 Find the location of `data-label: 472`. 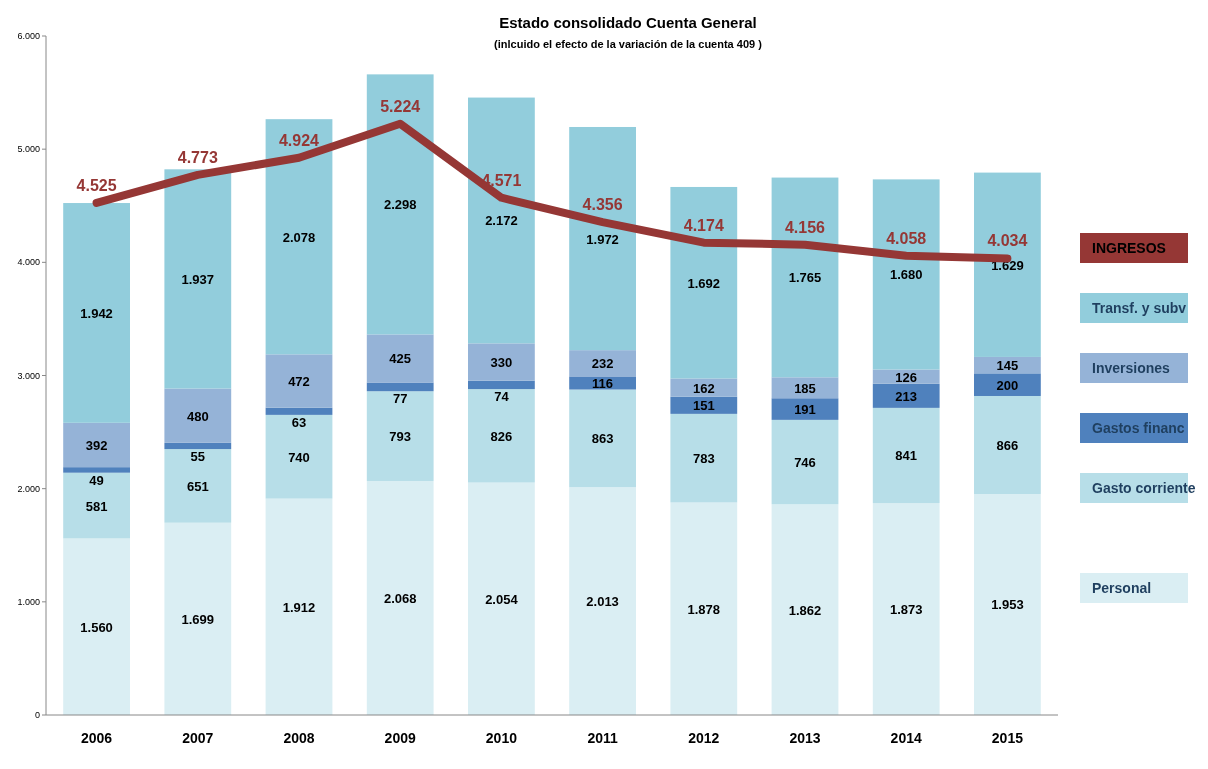

data-label: 472 is located at coordinates (299, 382).